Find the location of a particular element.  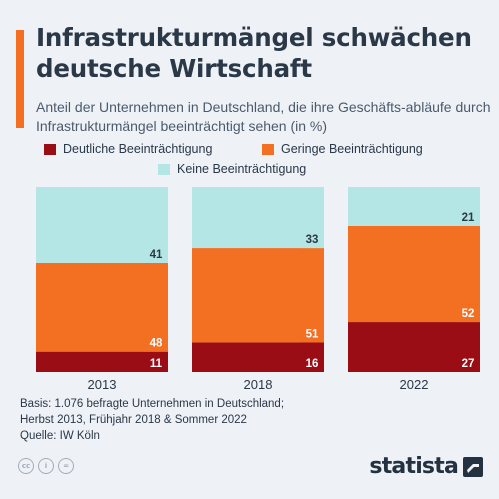

value-label-2013-3: 41 is located at coordinates (156, 255).